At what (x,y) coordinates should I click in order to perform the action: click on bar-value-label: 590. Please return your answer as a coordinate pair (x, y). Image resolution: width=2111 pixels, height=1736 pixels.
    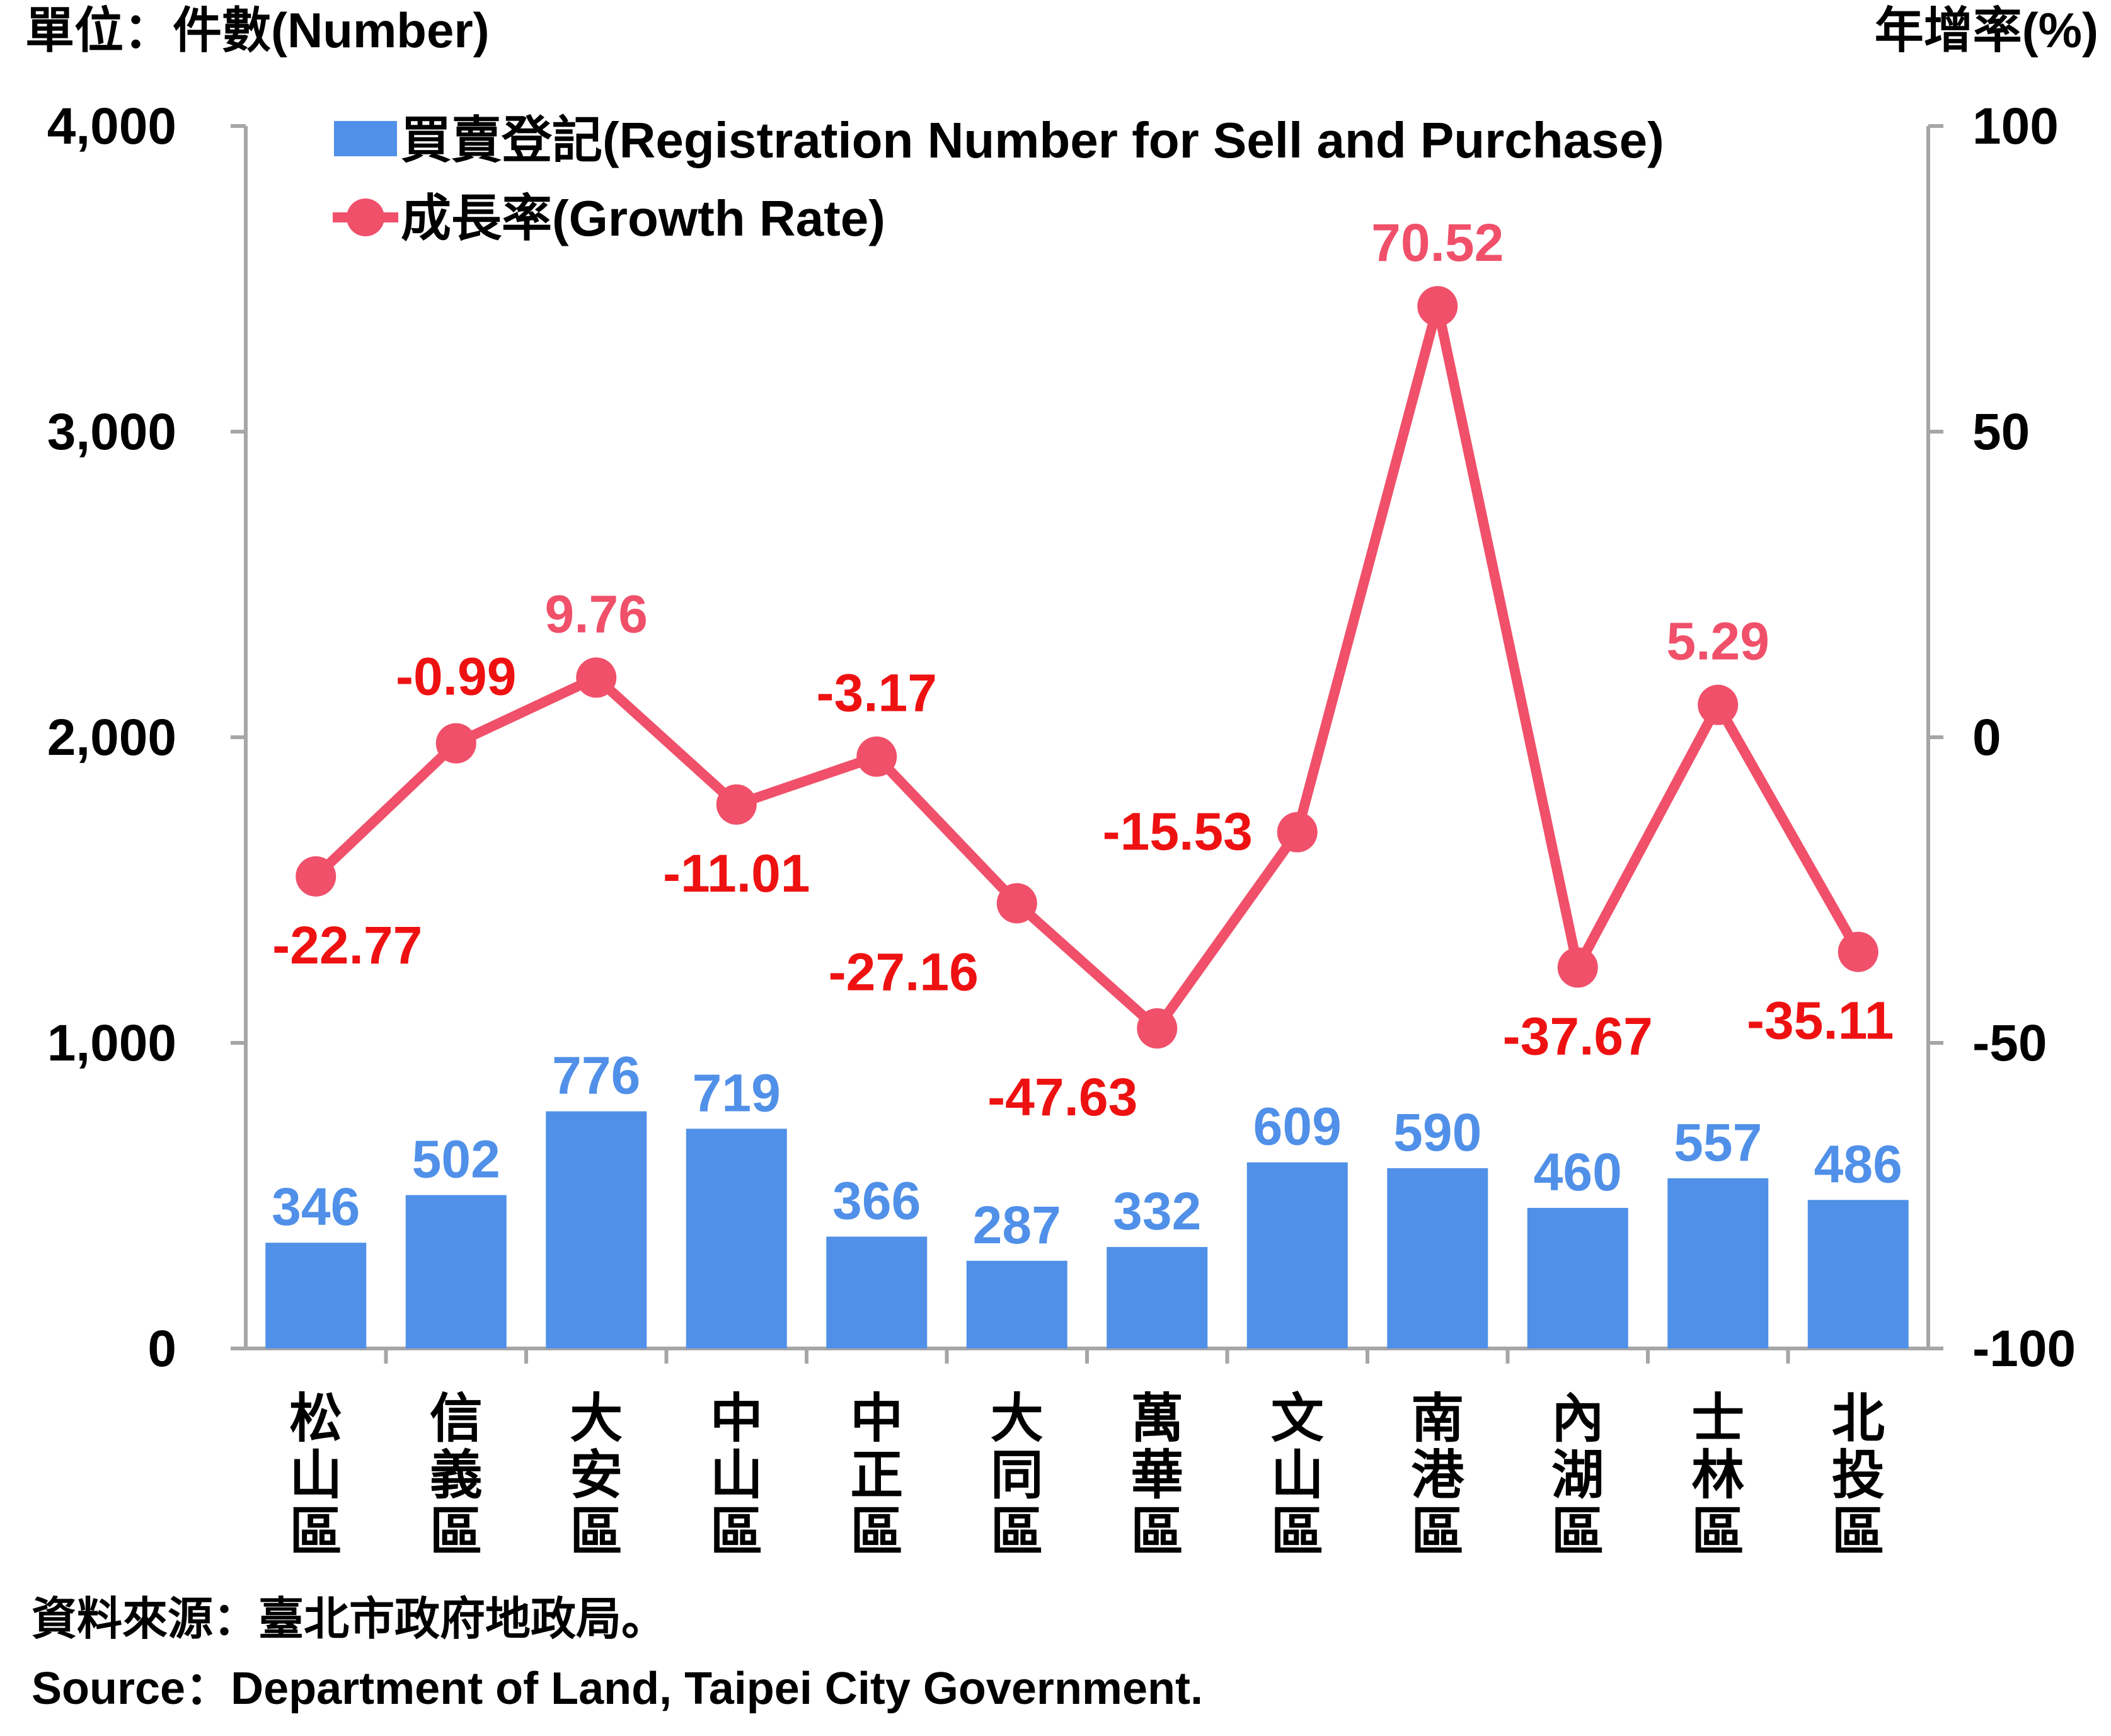
    Looking at the image, I should click on (1437, 1132).